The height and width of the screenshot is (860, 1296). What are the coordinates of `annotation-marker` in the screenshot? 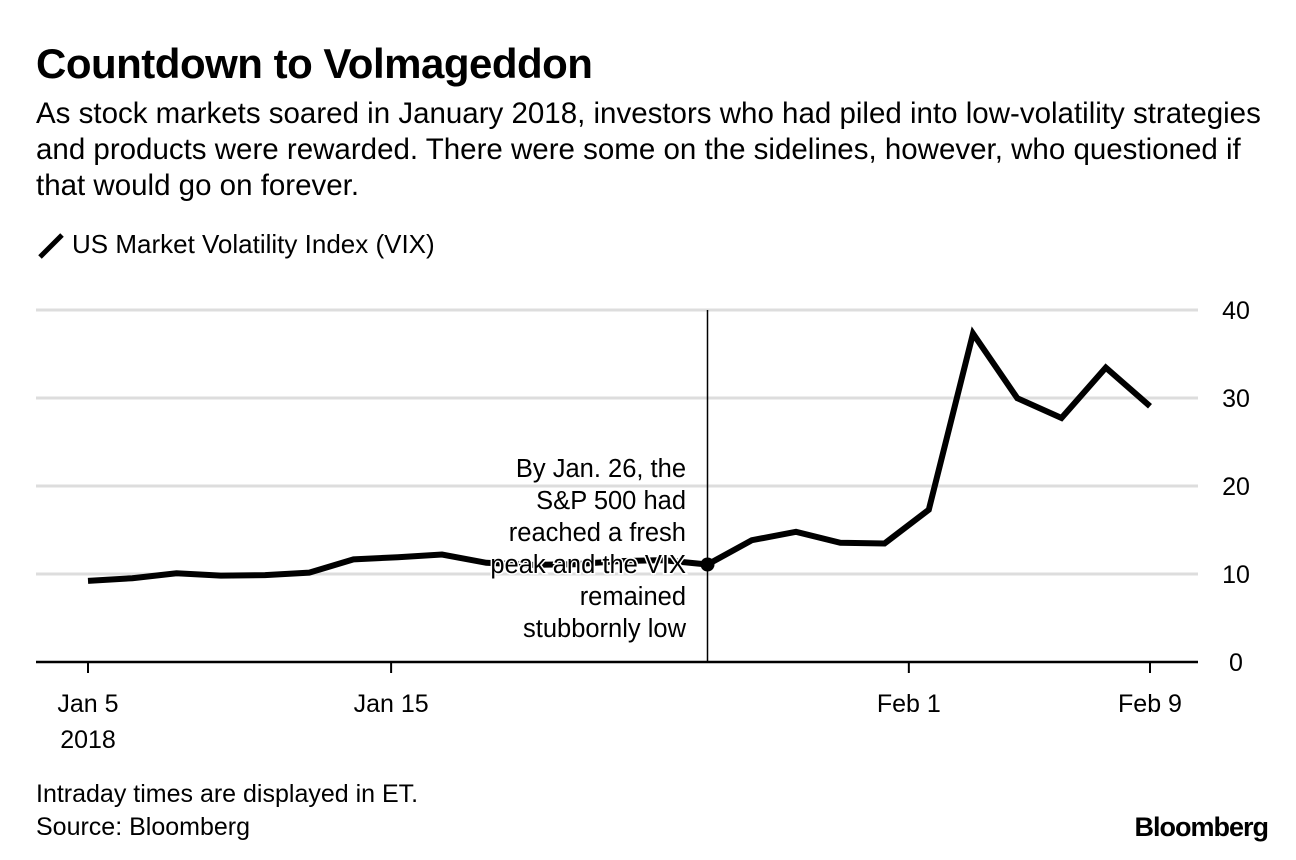 It's located at (707, 564).